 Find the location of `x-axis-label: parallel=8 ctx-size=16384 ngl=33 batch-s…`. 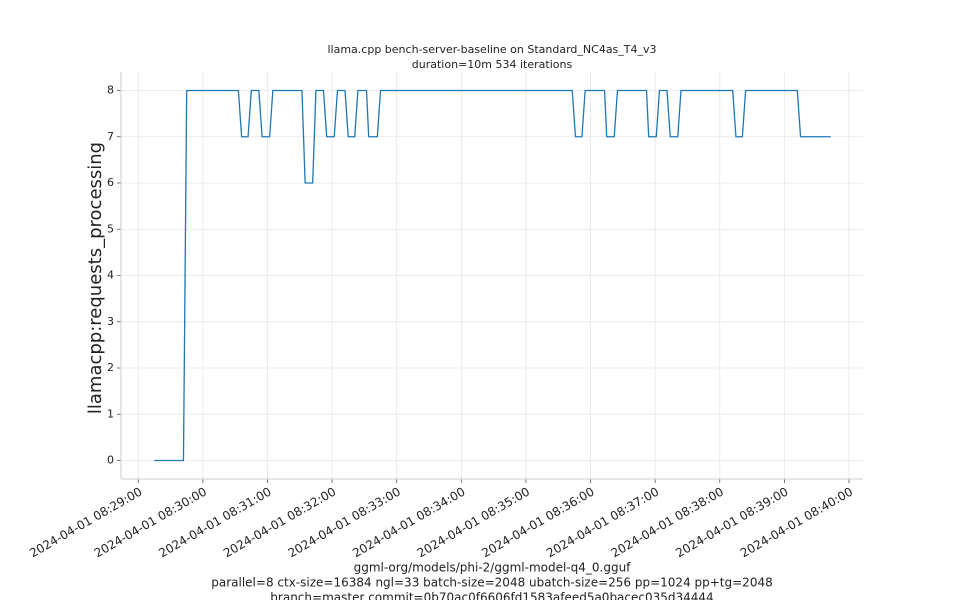

x-axis-label: parallel=8 ctx-size=16384 ngl=33 batch-s… is located at coordinates (491, 583).